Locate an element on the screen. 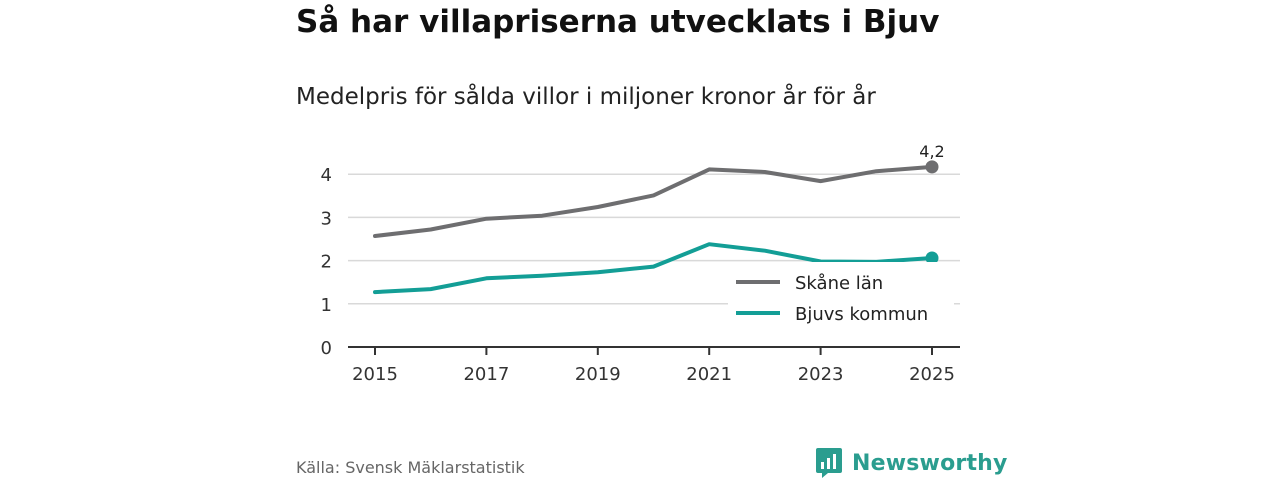 The image size is (1280, 480). newsworthy-logo-icon is located at coordinates (829, 463).